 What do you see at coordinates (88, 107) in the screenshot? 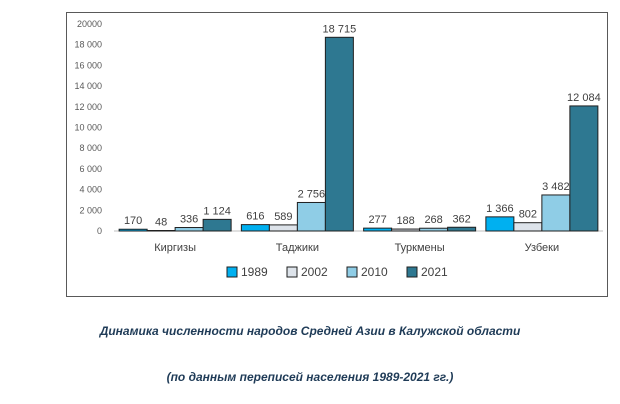
I see `y-tick-label: 12 000` at bounding box center [88, 107].